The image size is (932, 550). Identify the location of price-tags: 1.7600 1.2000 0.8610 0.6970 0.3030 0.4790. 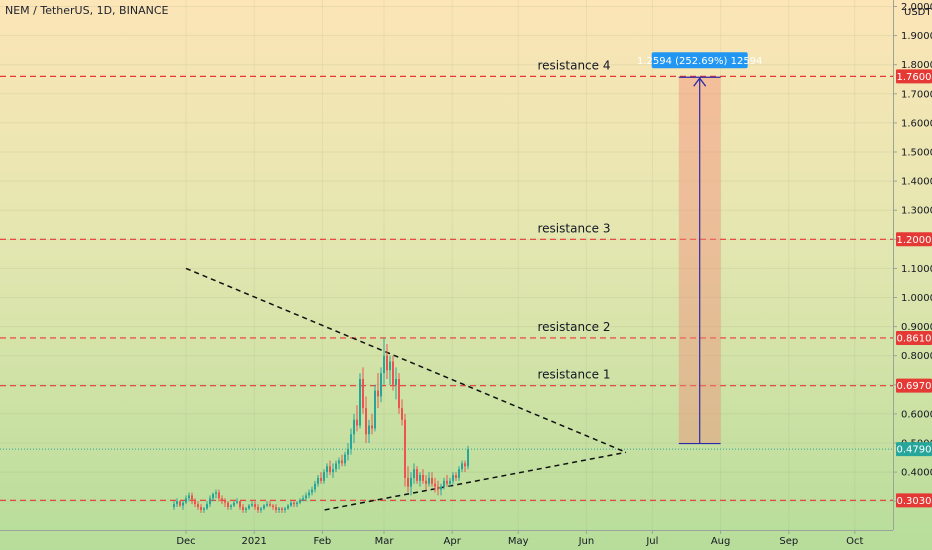
(914, 288).